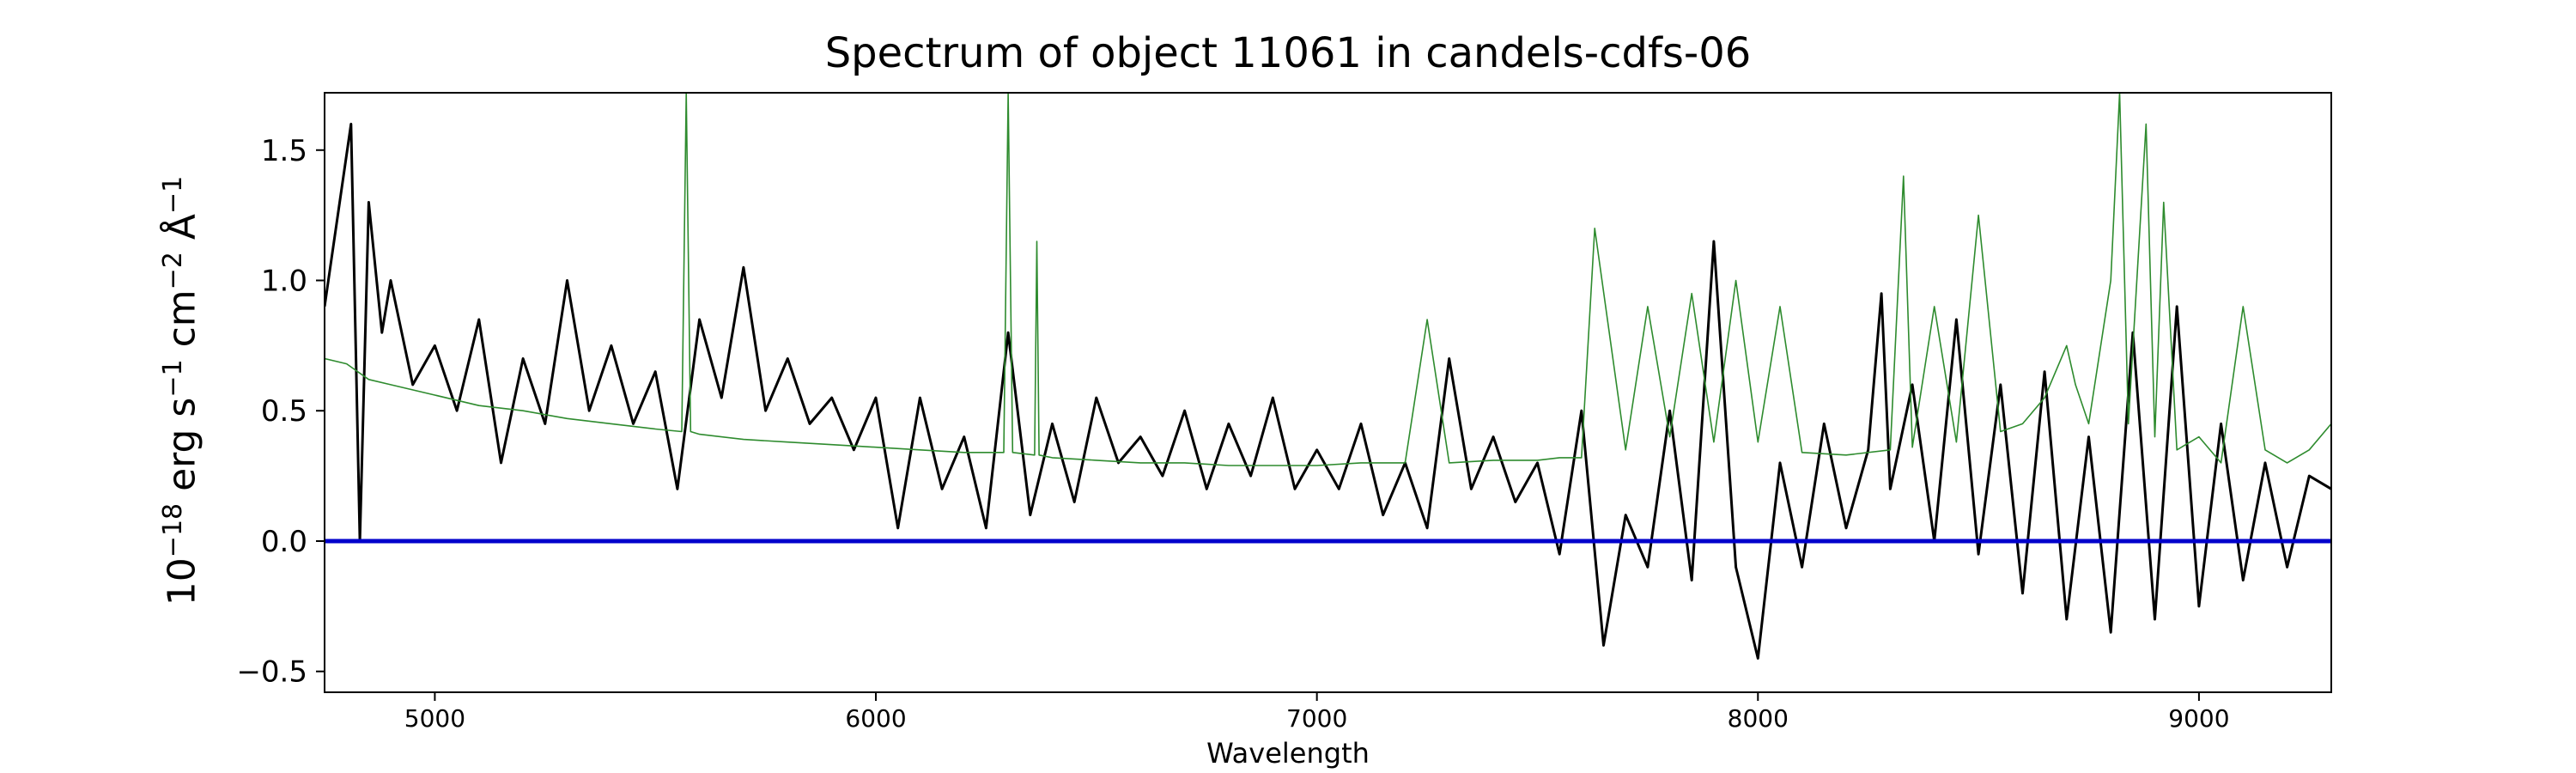 The height and width of the screenshot is (773, 2576). I want to click on x-tick-label: 5000, so click(434, 718).